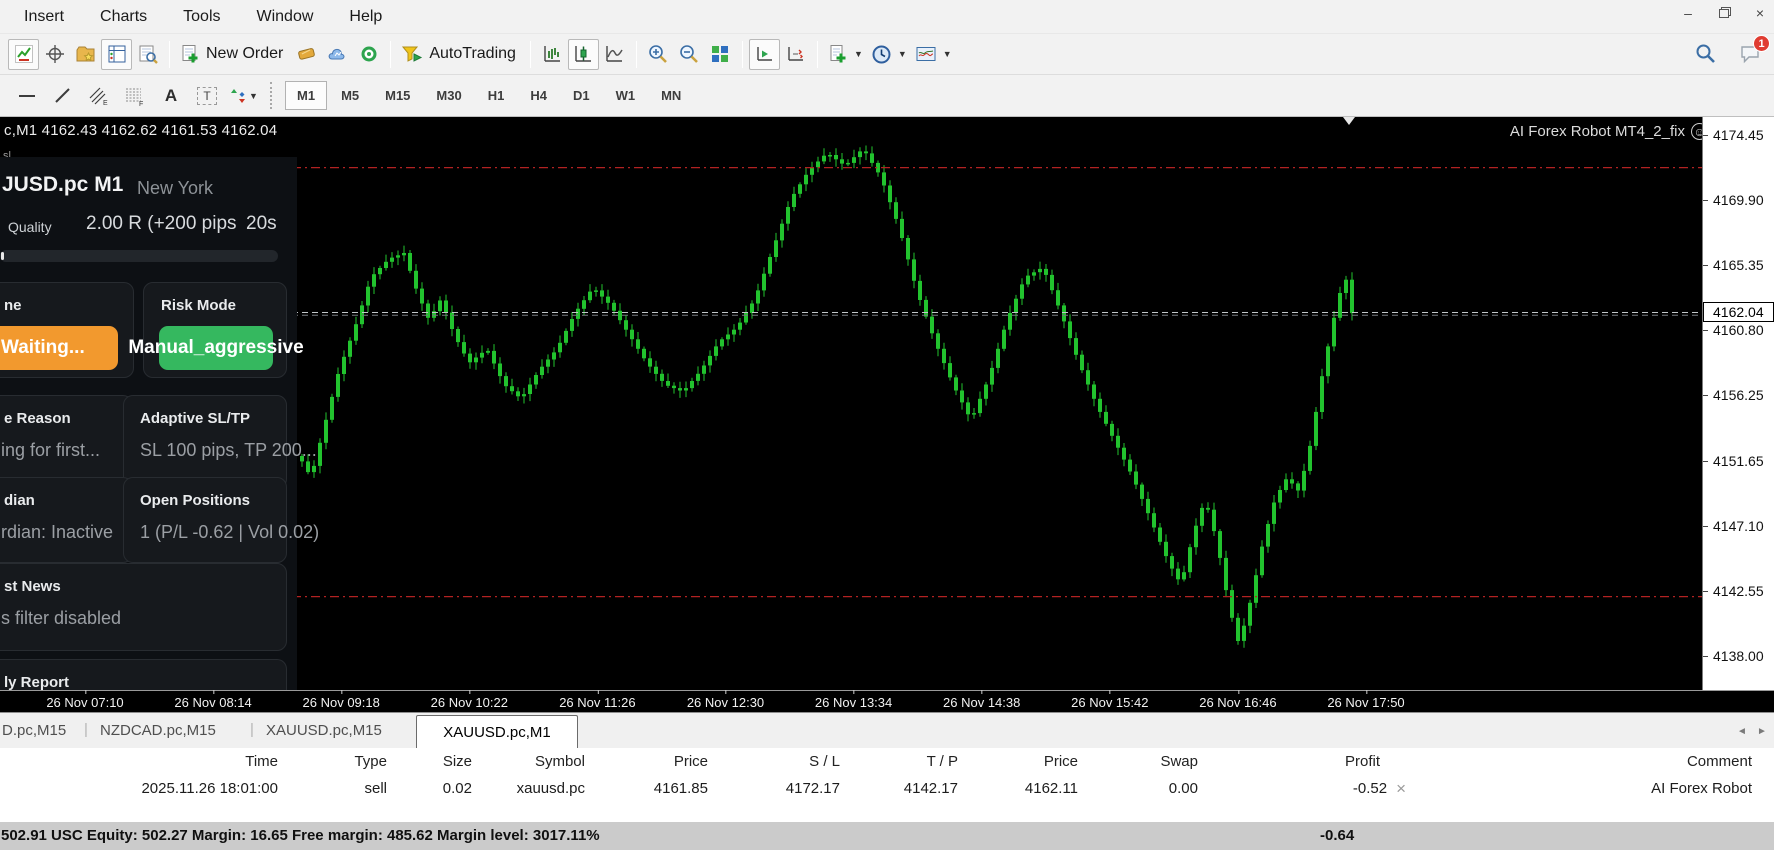  Describe the element at coordinates (720, 54) in the screenshot. I see `tile-windows-button` at that location.